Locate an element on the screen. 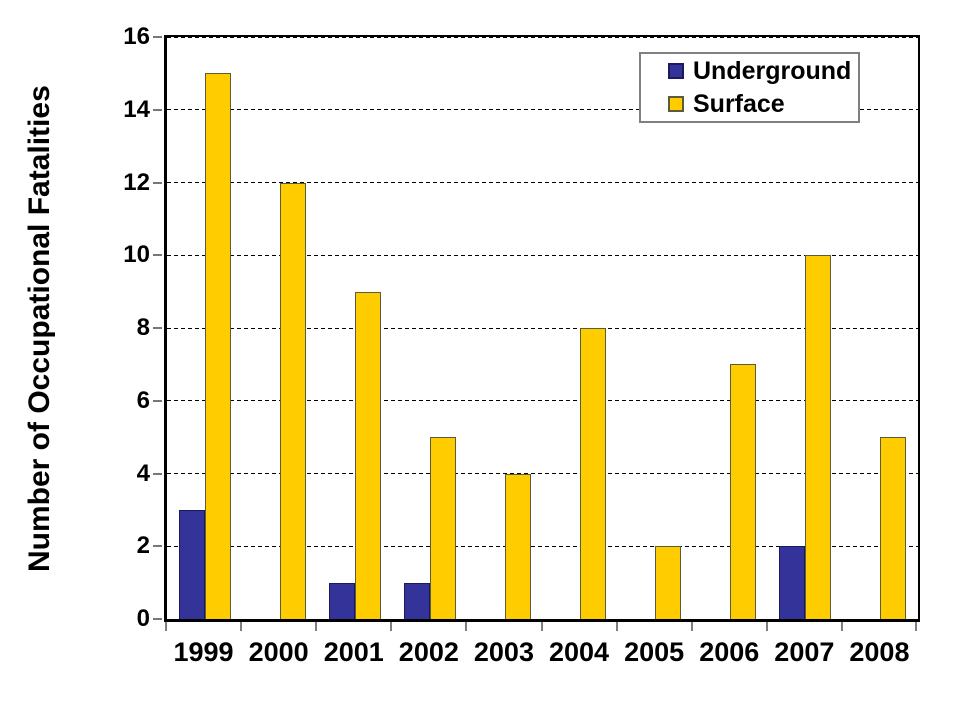  x-category-label-2005: 2005 is located at coordinates (654, 652).